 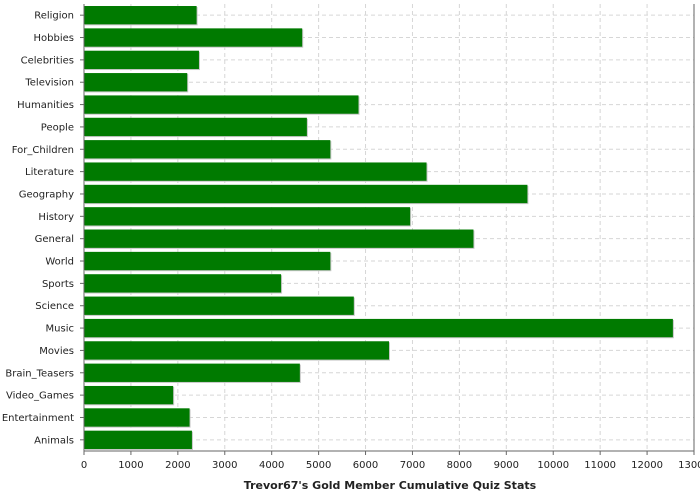 What do you see at coordinates (306, 194) in the screenshot?
I see `bar-geography` at bounding box center [306, 194].